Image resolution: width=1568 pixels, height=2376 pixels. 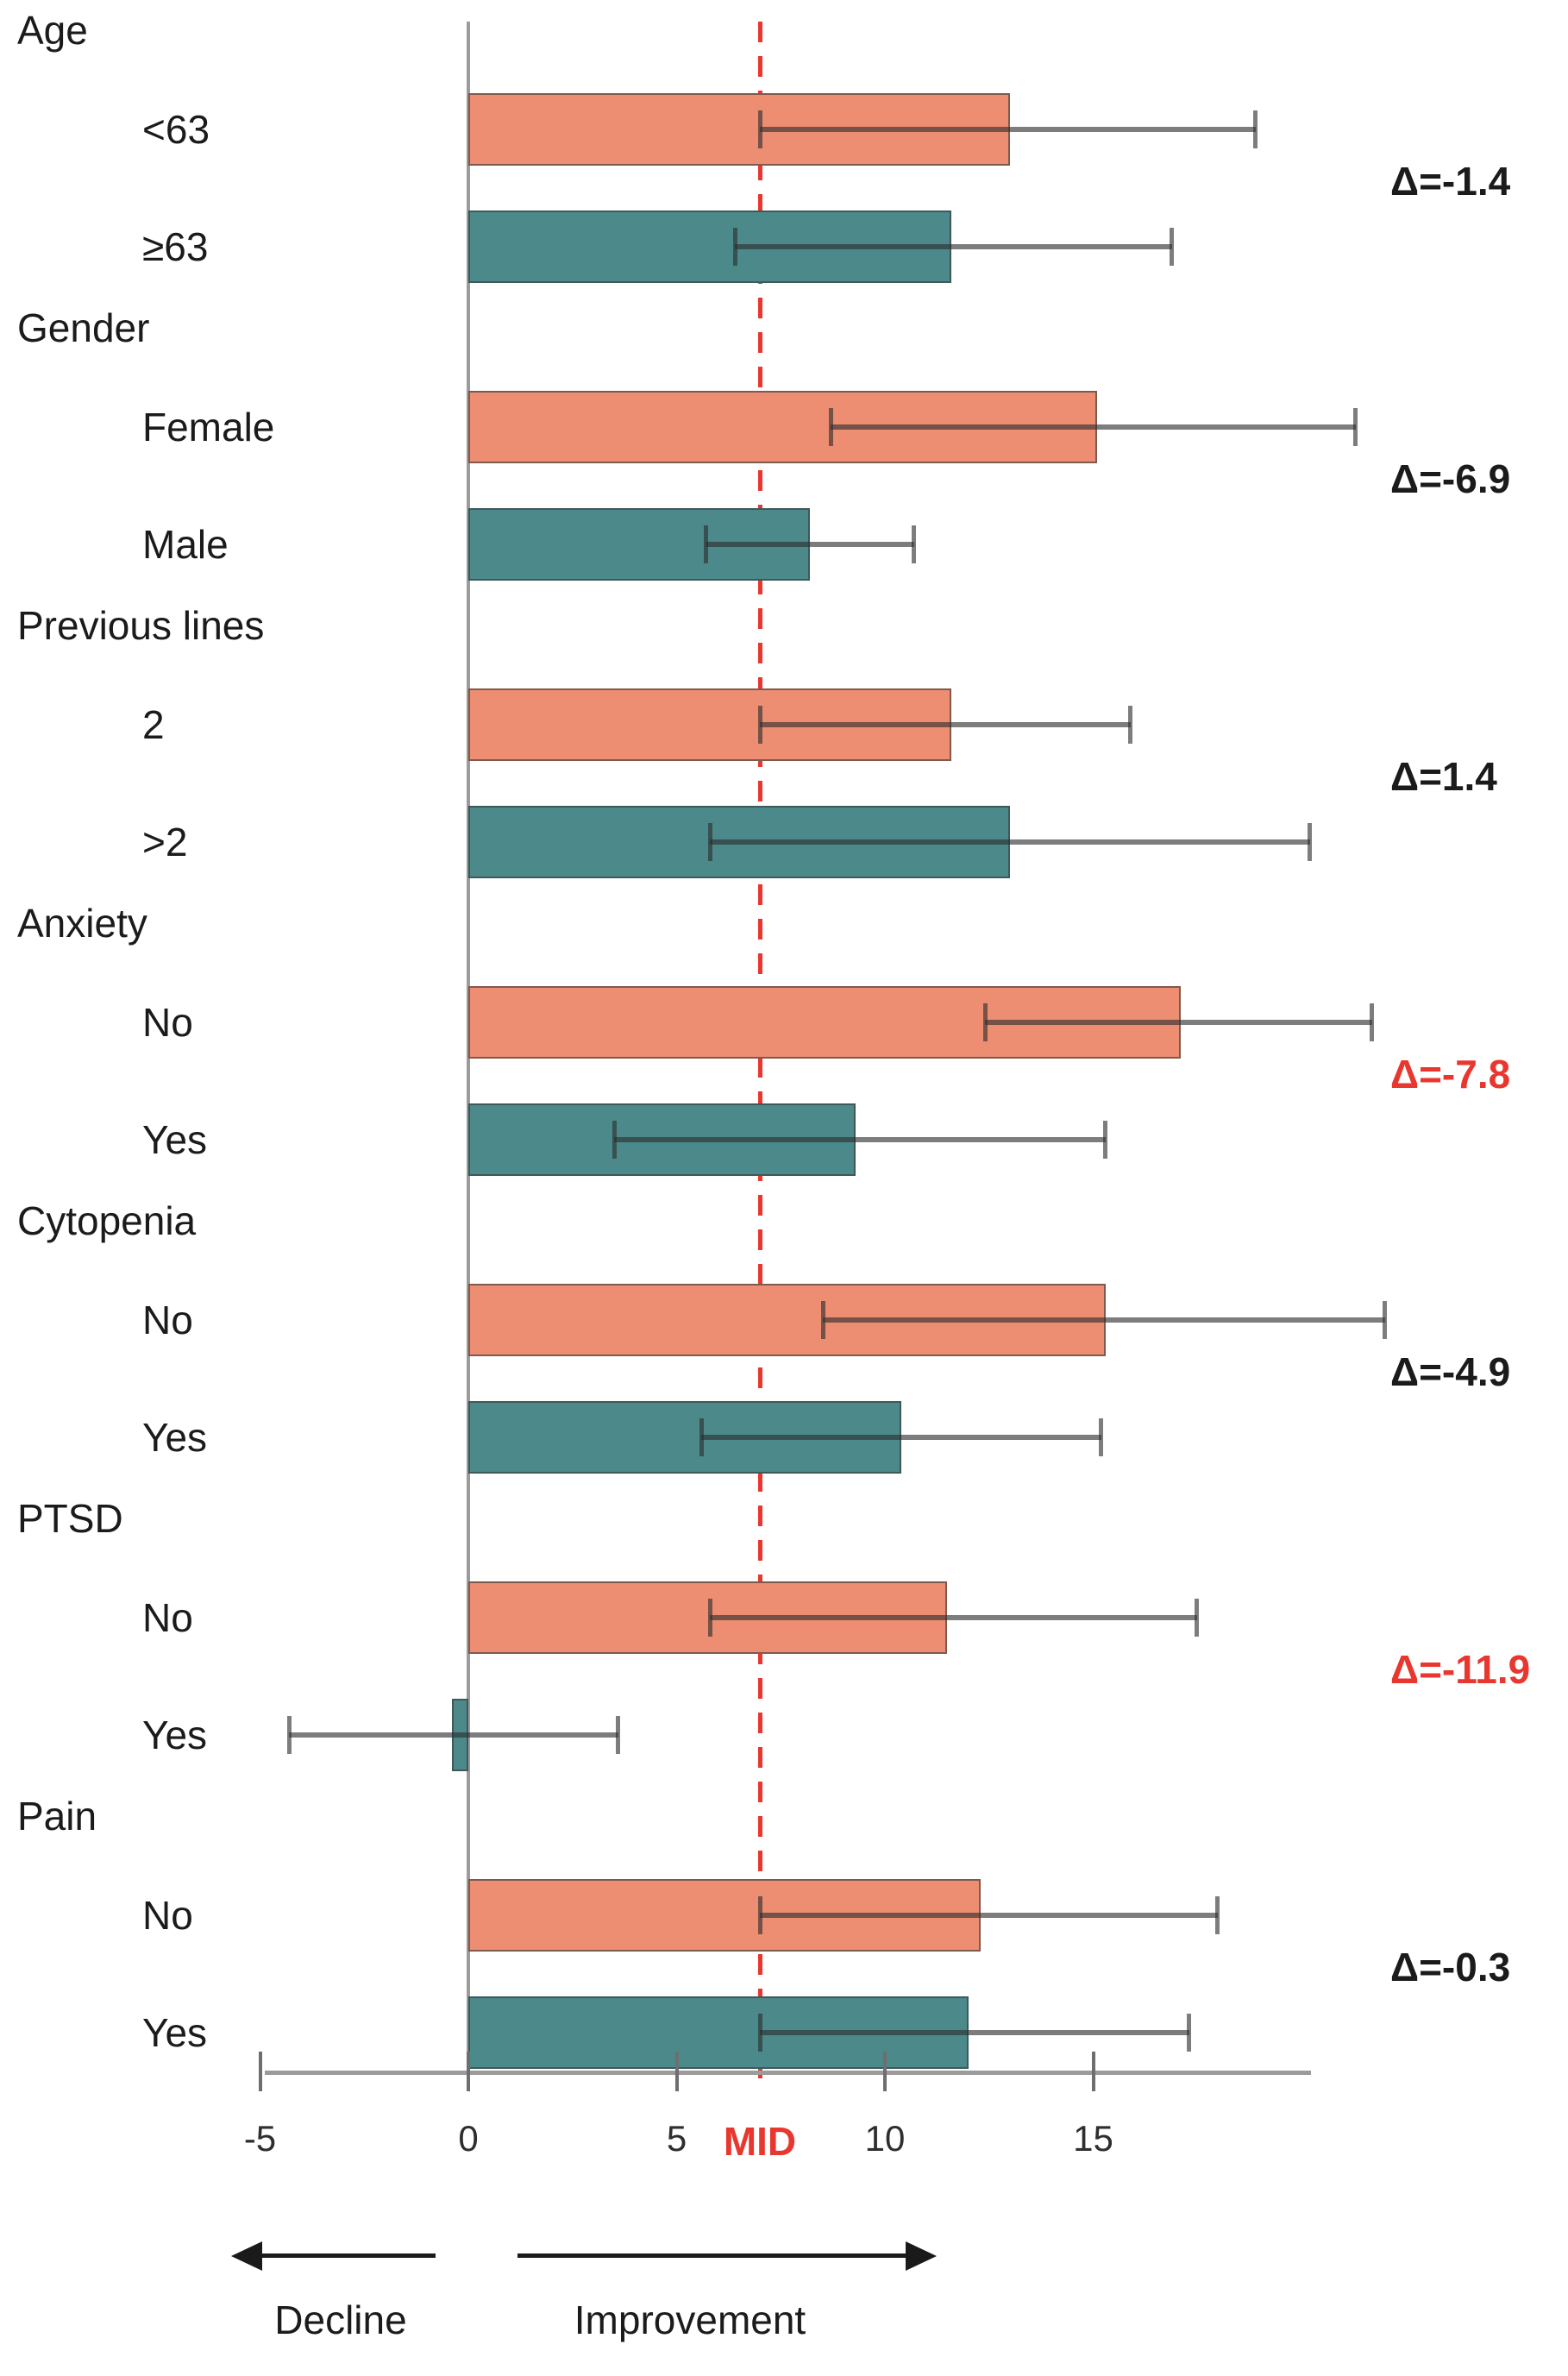 What do you see at coordinates (1450, 182) in the screenshot?
I see `delta-annotation: Δ=-1.4` at bounding box center [1450, 182].